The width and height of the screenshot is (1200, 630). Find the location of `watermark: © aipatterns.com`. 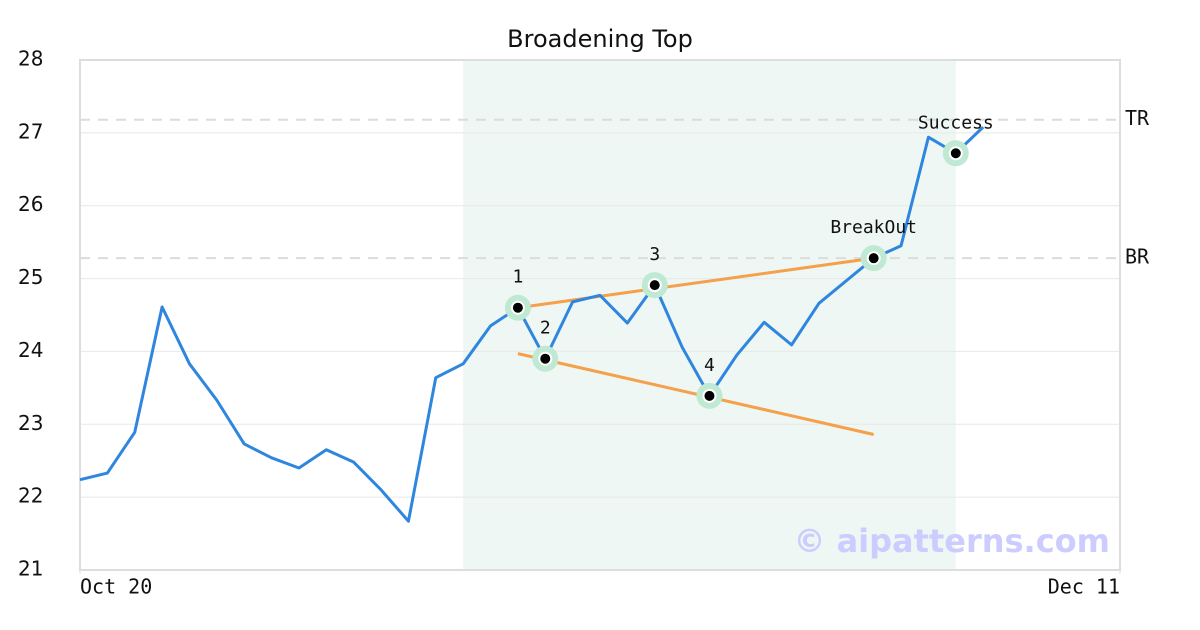

watermark: © aipatterns.com is located at coordinates (951, 541).